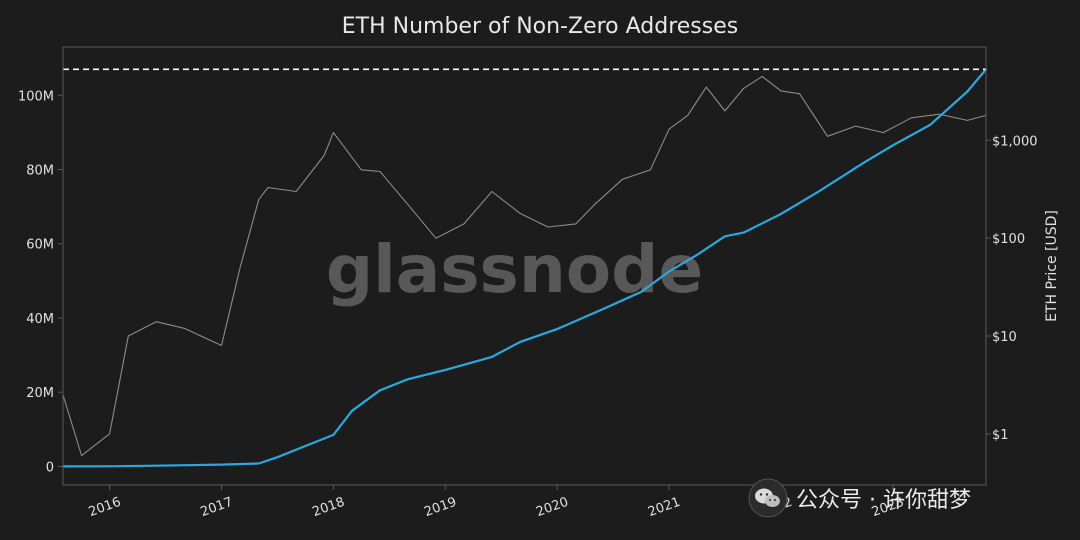  Describe the element at coordinates (217, 507) in the screenshot. I see `x-tick-label: 2017` at that location.